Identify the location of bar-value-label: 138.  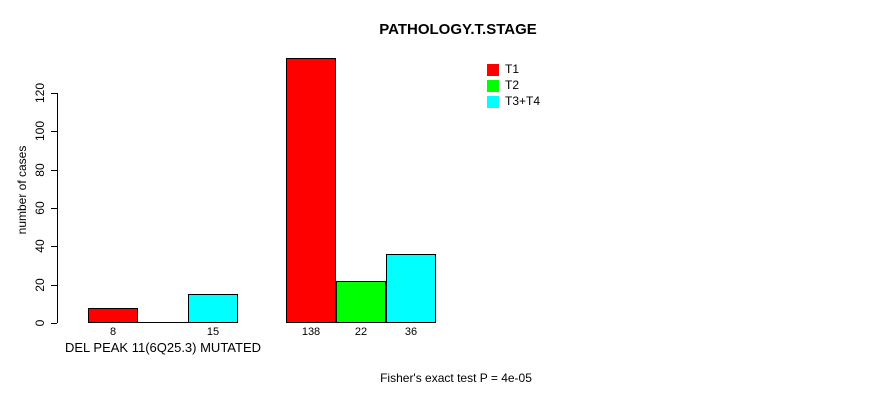
(311, 332).